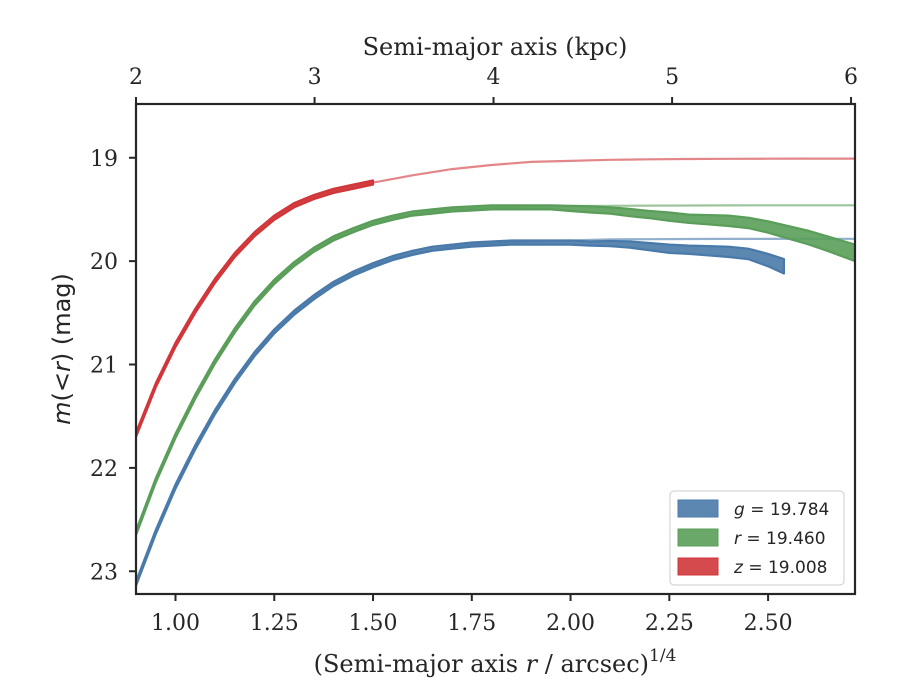 This screenshot has width=900, height=700. What do you see at coordinates (662, 656) in the screenshot?
I see `xlabel-sup: 1/4` at bounding box center [662, 656].